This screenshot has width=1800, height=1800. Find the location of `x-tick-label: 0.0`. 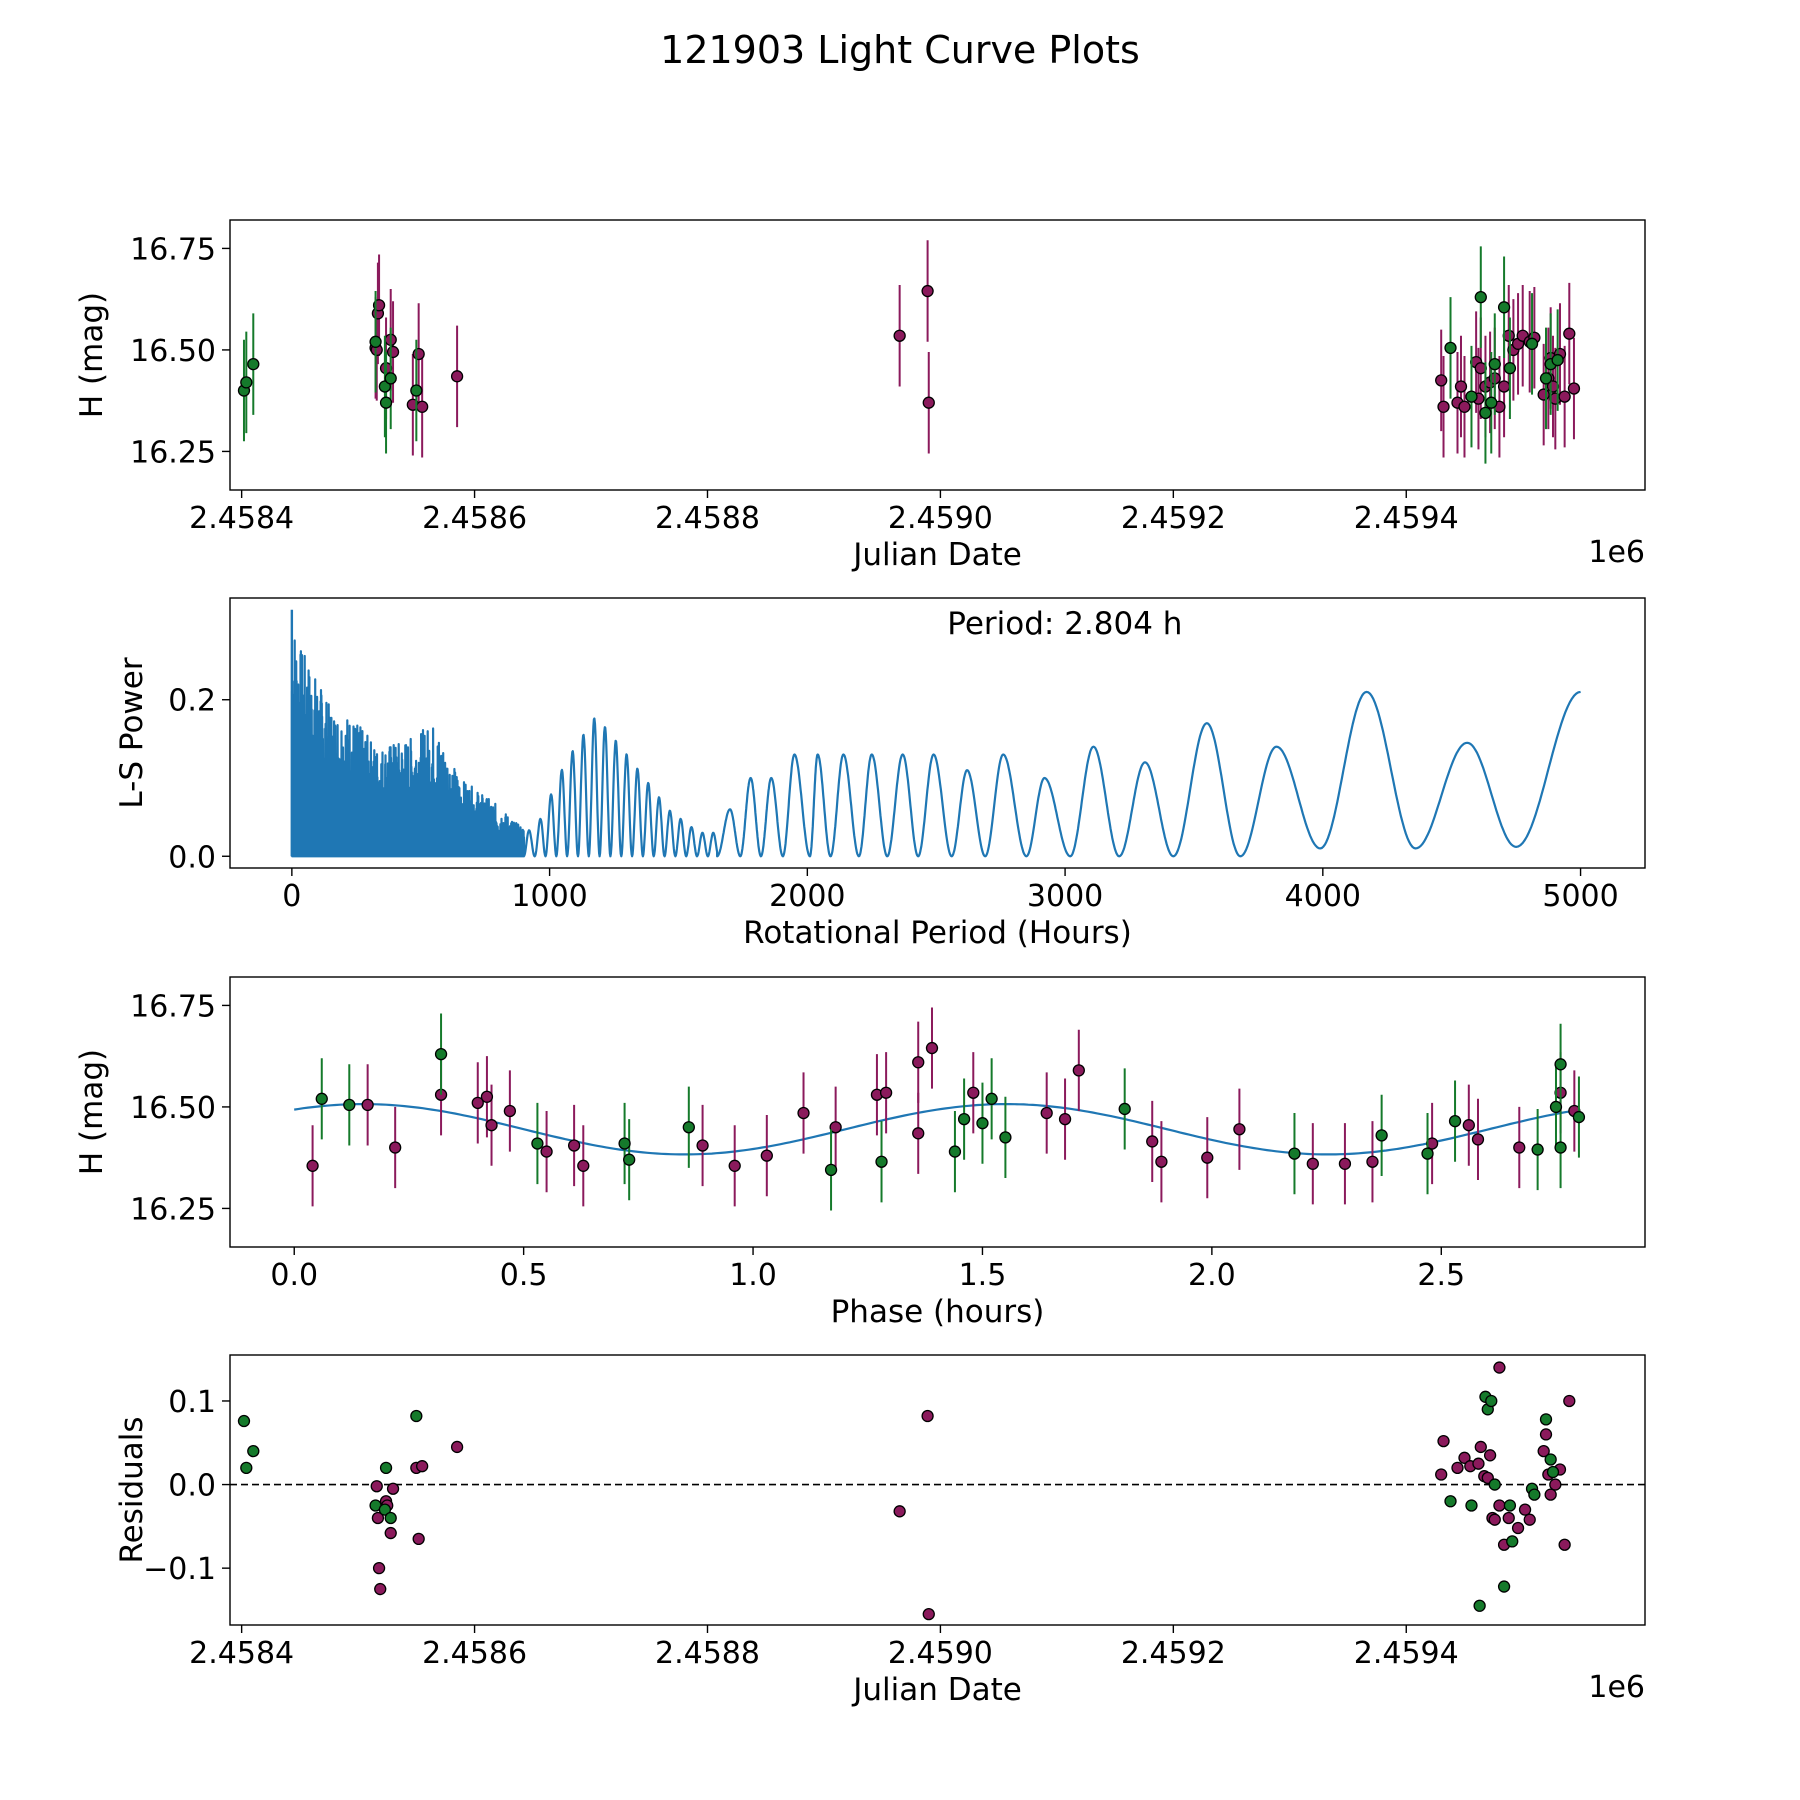

x-tick-label: 0.0 is located at coordinates (294, 1275).